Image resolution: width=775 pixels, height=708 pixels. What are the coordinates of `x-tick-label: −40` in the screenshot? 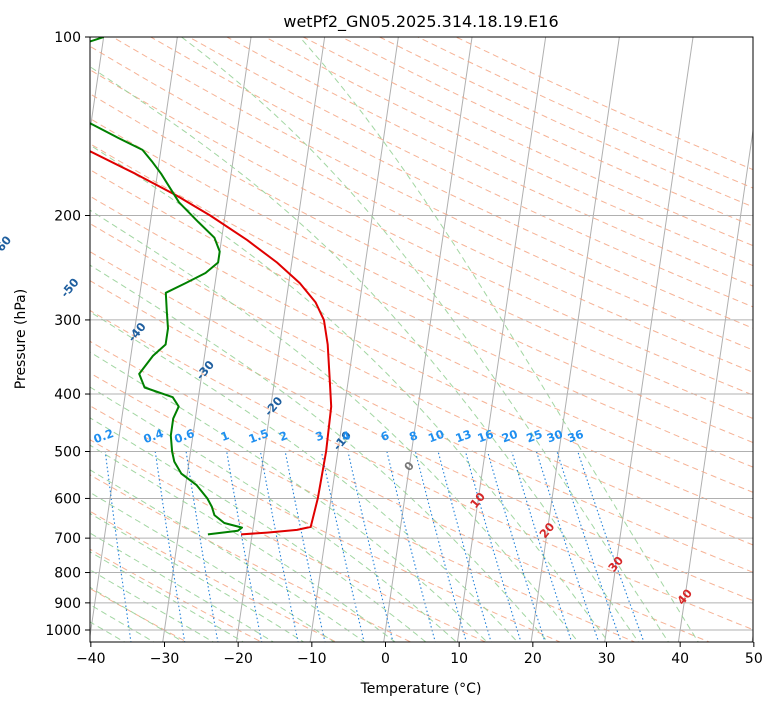 It's located at (91, 659).